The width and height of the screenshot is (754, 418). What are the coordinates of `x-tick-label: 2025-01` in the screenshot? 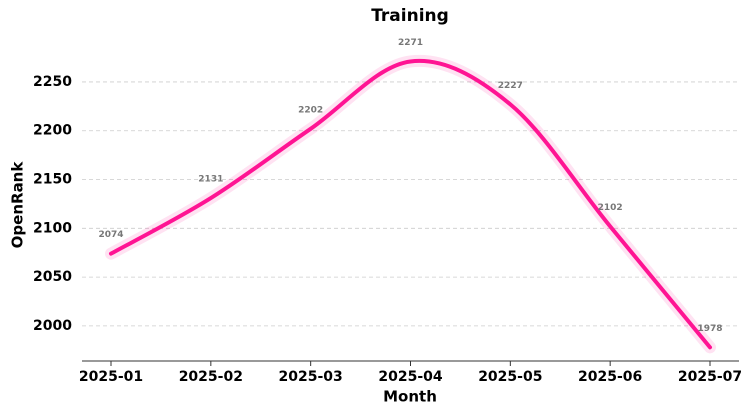 It's located at (111, 377).